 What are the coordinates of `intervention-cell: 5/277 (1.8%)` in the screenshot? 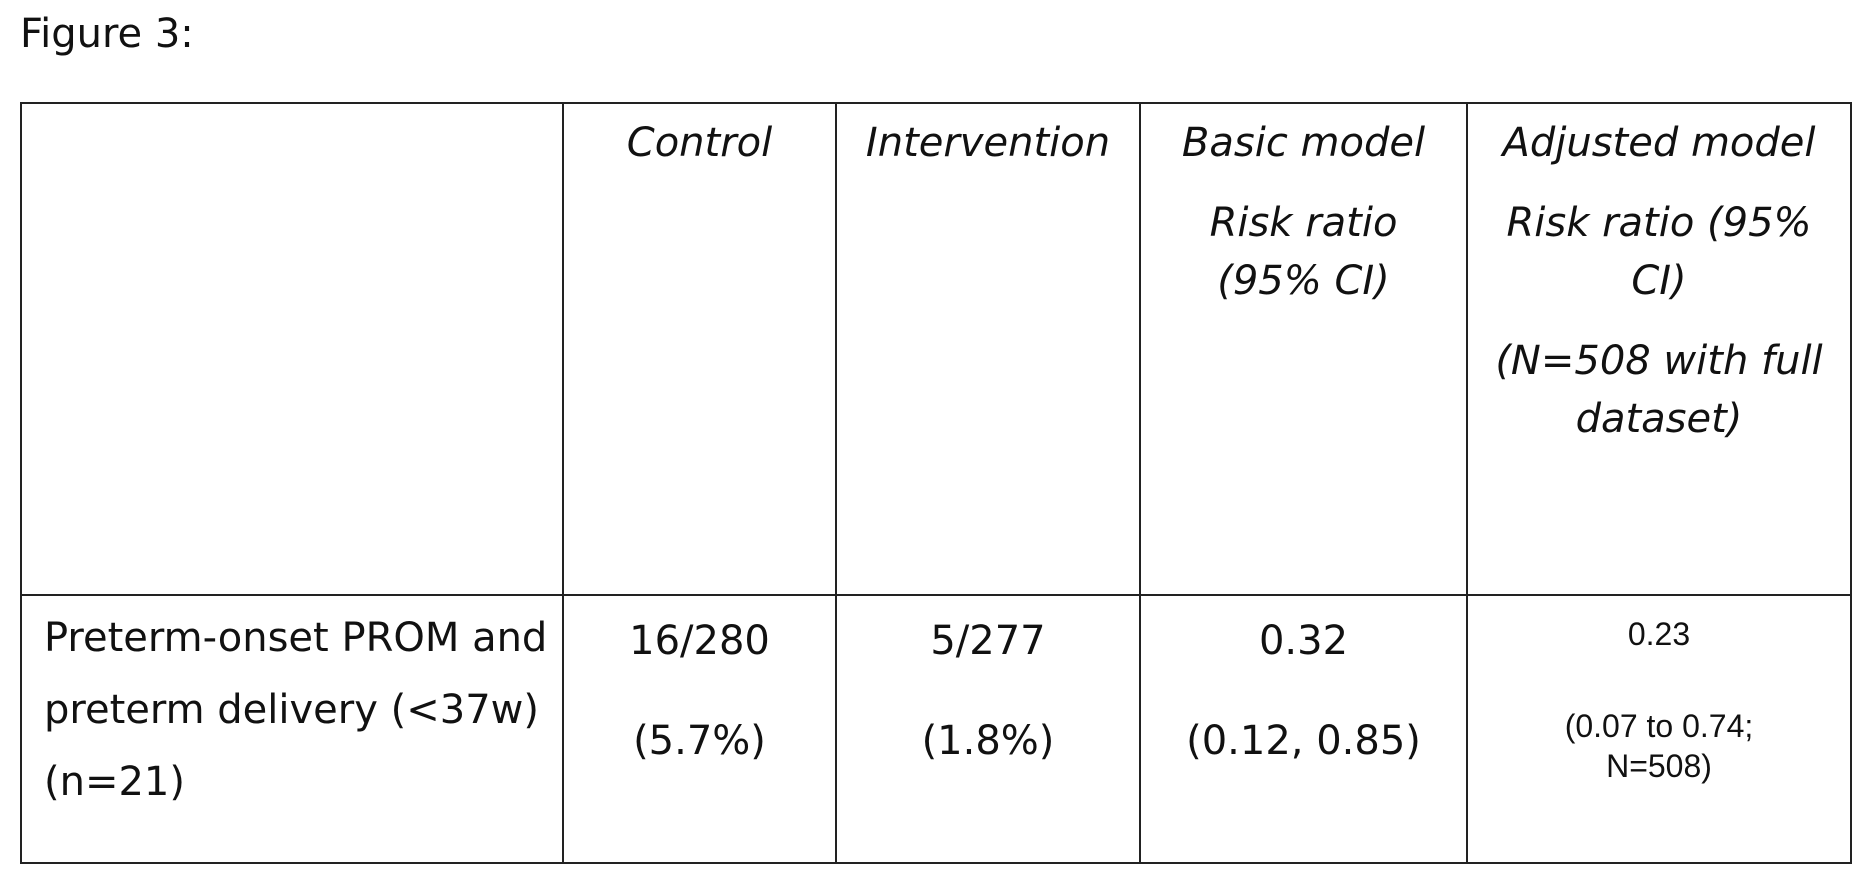 It's located at (988, 729).